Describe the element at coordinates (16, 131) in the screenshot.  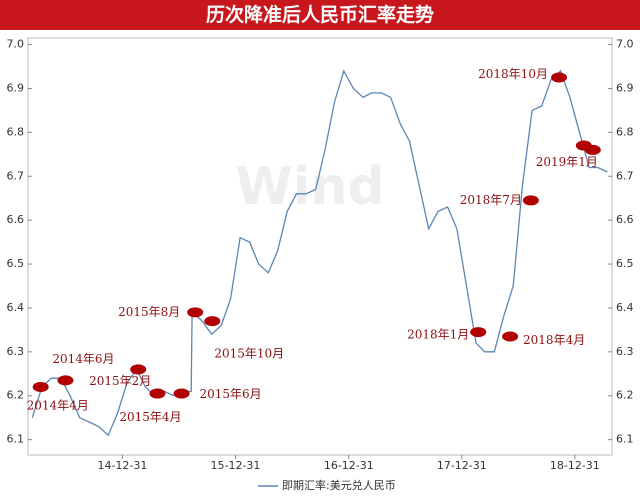
I see `y-tick-label: 6.8` at that location.